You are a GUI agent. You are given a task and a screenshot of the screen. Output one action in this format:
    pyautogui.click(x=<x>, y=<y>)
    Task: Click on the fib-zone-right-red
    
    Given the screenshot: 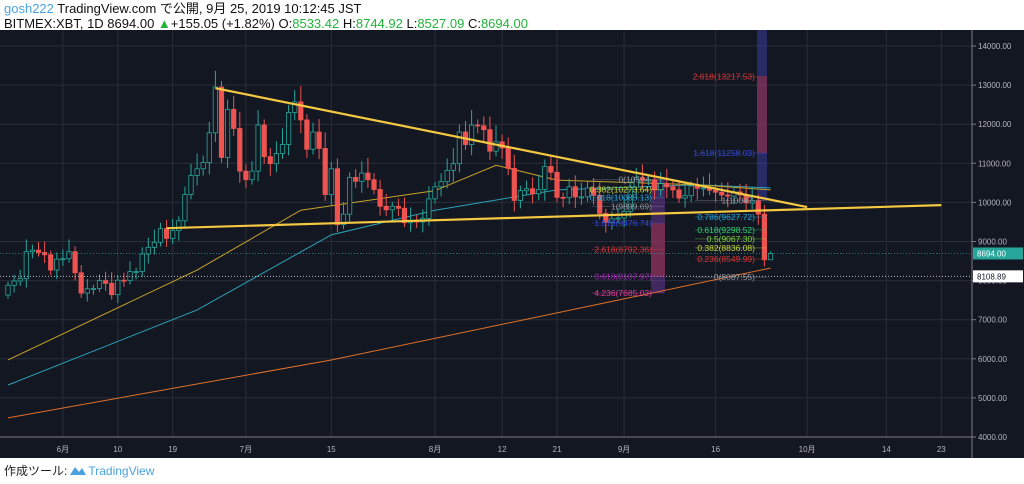 What is the action you would take?
    pyautogui.click(x=762, y=115)
    